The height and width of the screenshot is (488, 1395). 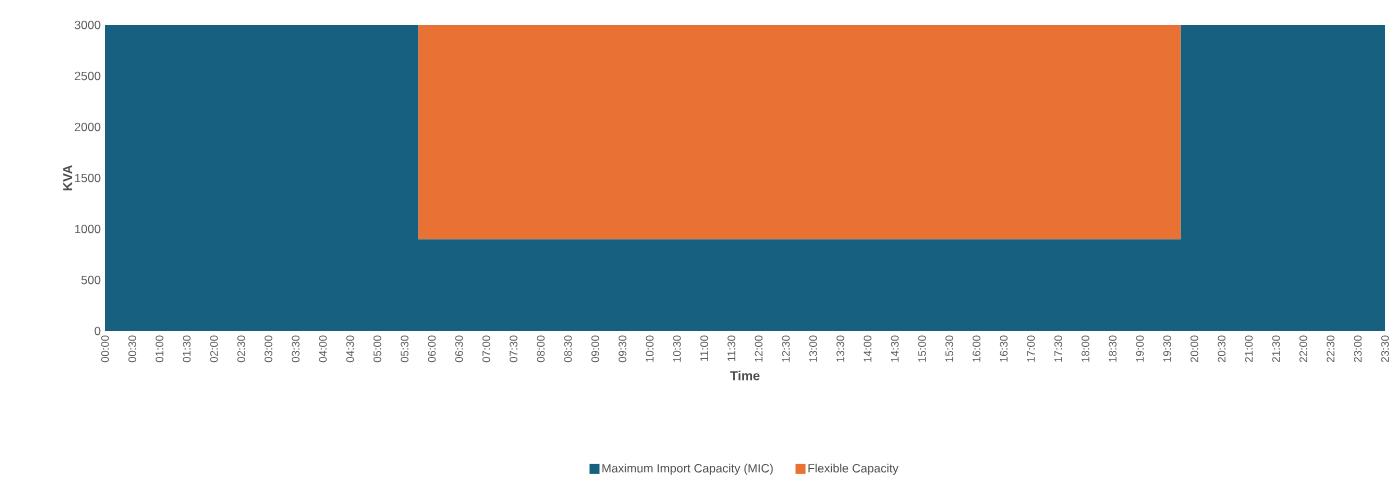 What do you see at coordinates (922, 348) in the screenshot?
I see `x-tick-label: 15:00` at bounding box center [922, 348].